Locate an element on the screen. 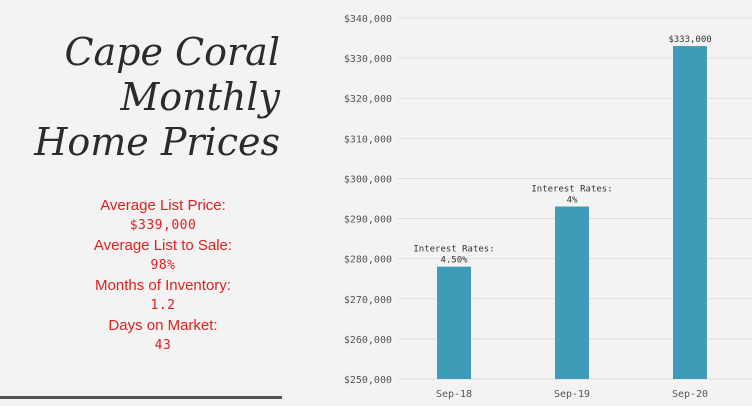  title-line-2: Monthly is located at coordinates (200, 97).